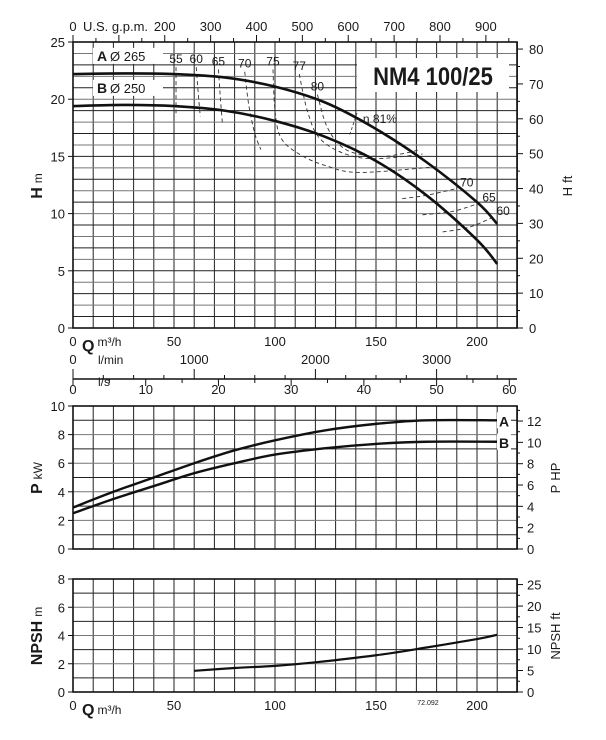 This screenshot has height=740, width=606. What do you see at coordinates (486, 26) in the screenshot?
I see `gpm-tick-label: 900` at bounding box center [486, 26].